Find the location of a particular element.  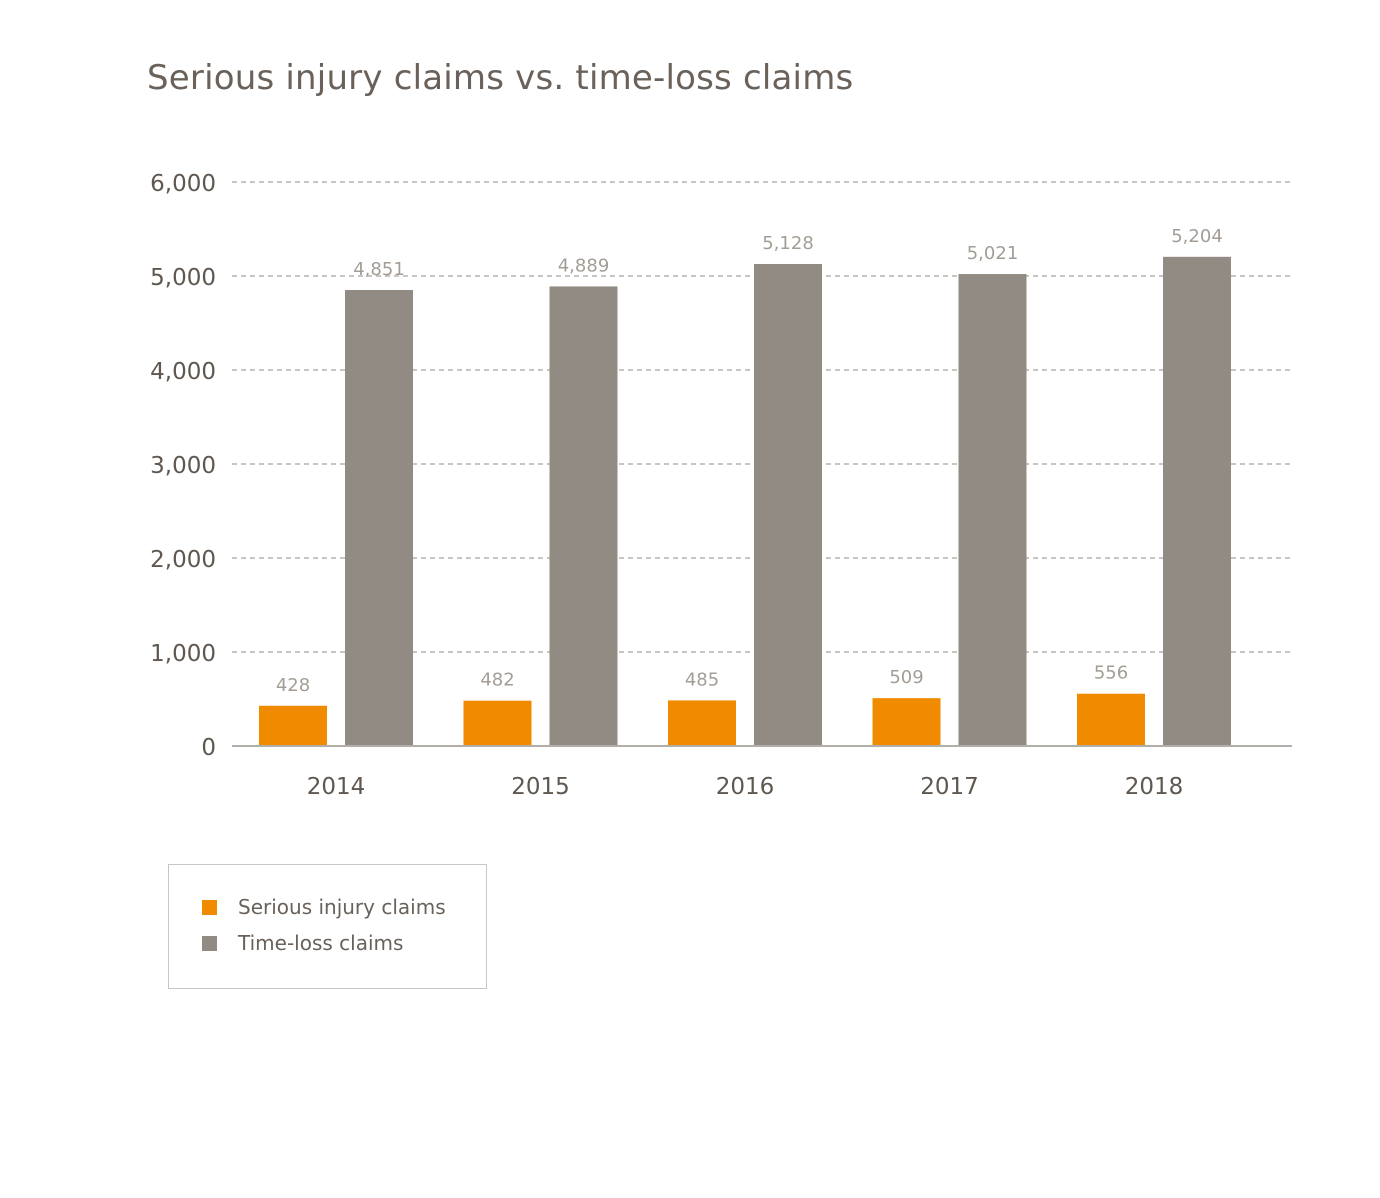

y-tick-label-0: 0 is located at coordinates (208, 748).